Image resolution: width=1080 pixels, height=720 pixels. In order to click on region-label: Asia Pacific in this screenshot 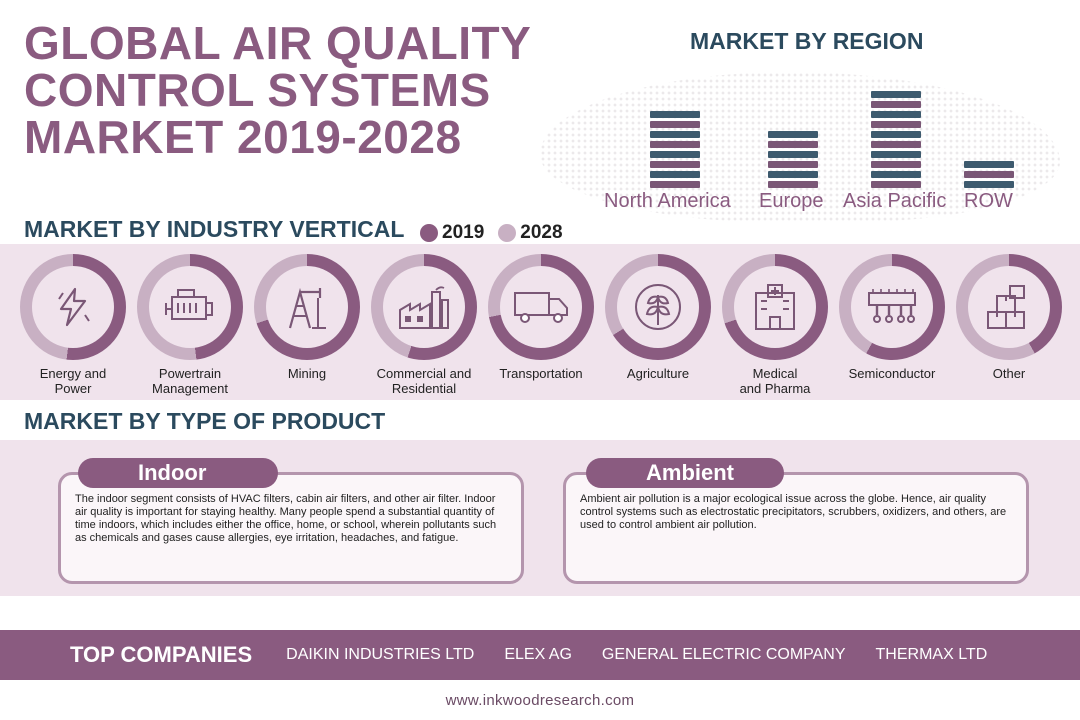, I will do `click(895, 201)`.